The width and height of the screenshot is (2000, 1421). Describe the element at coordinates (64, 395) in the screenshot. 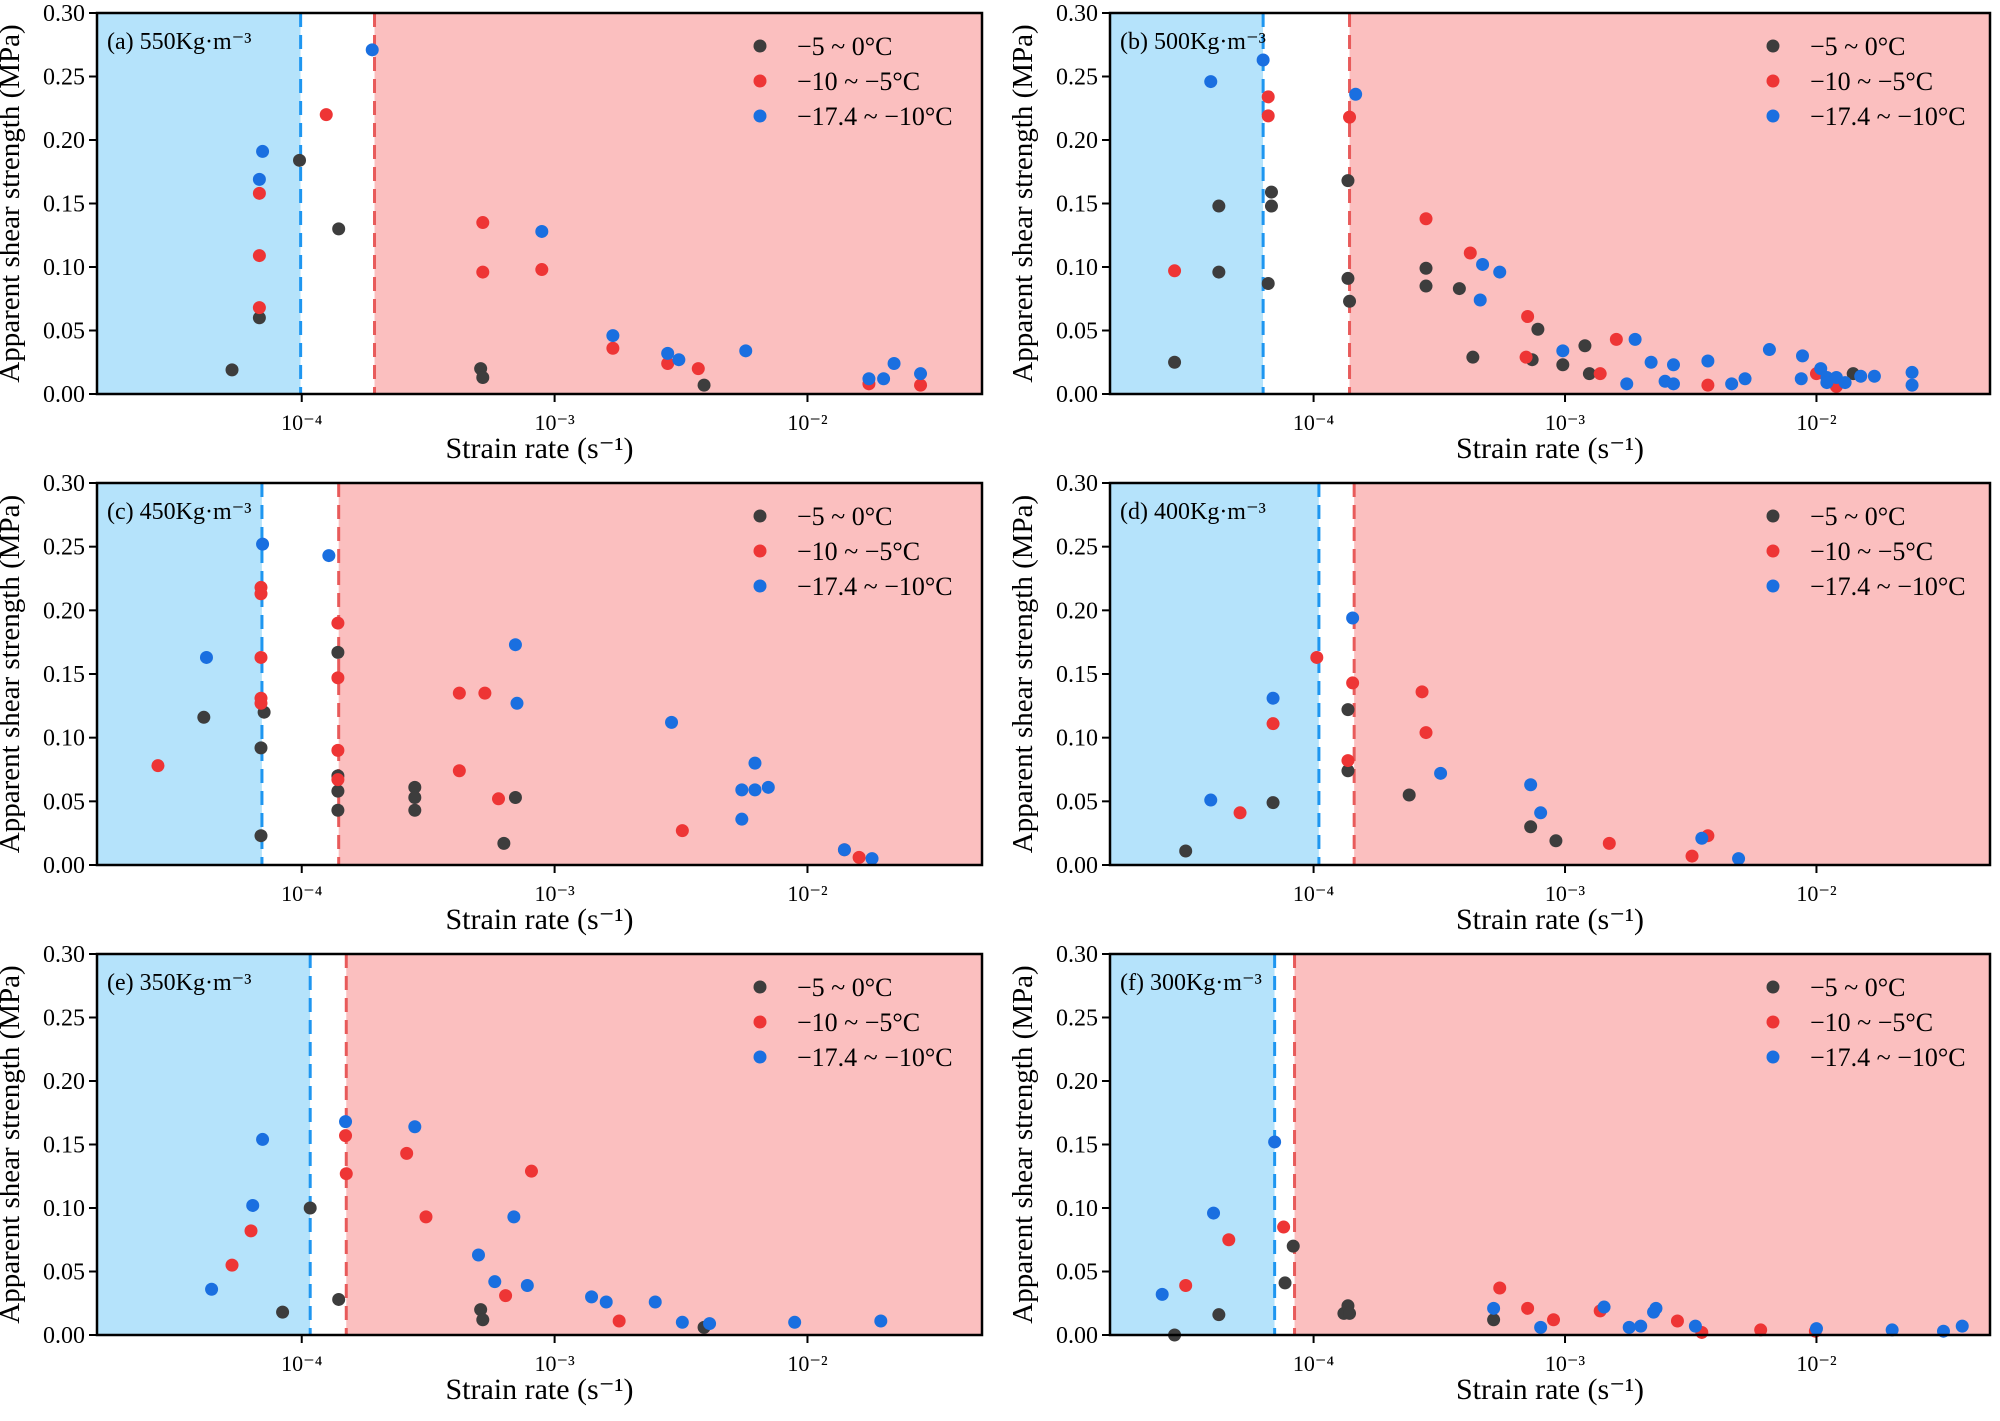

I see `y-tick-label: 0.00` at that location.